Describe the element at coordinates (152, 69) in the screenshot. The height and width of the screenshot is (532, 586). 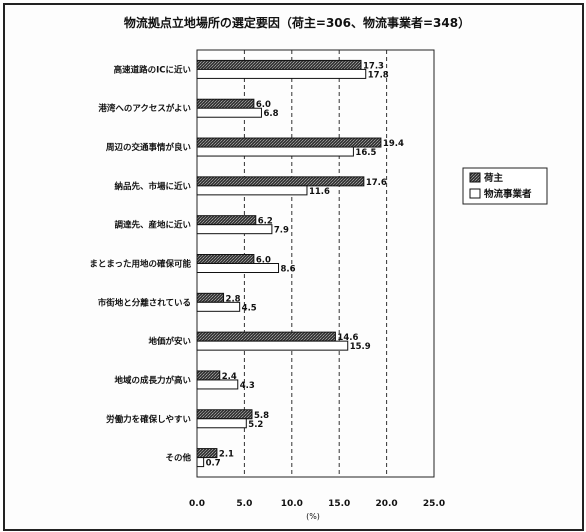
I see `category-label: 高速道路のICに近い` at that location.